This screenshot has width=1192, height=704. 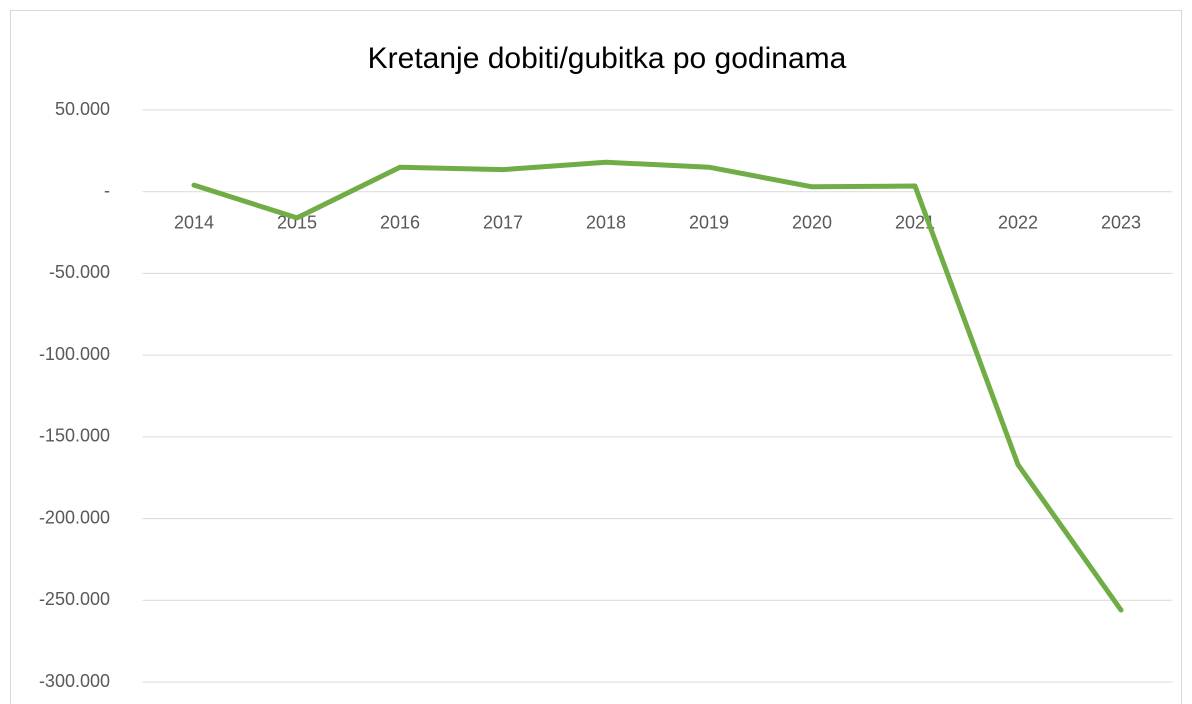 I want to click on y-tick-label: -150.000, so click(x=74, y=436).